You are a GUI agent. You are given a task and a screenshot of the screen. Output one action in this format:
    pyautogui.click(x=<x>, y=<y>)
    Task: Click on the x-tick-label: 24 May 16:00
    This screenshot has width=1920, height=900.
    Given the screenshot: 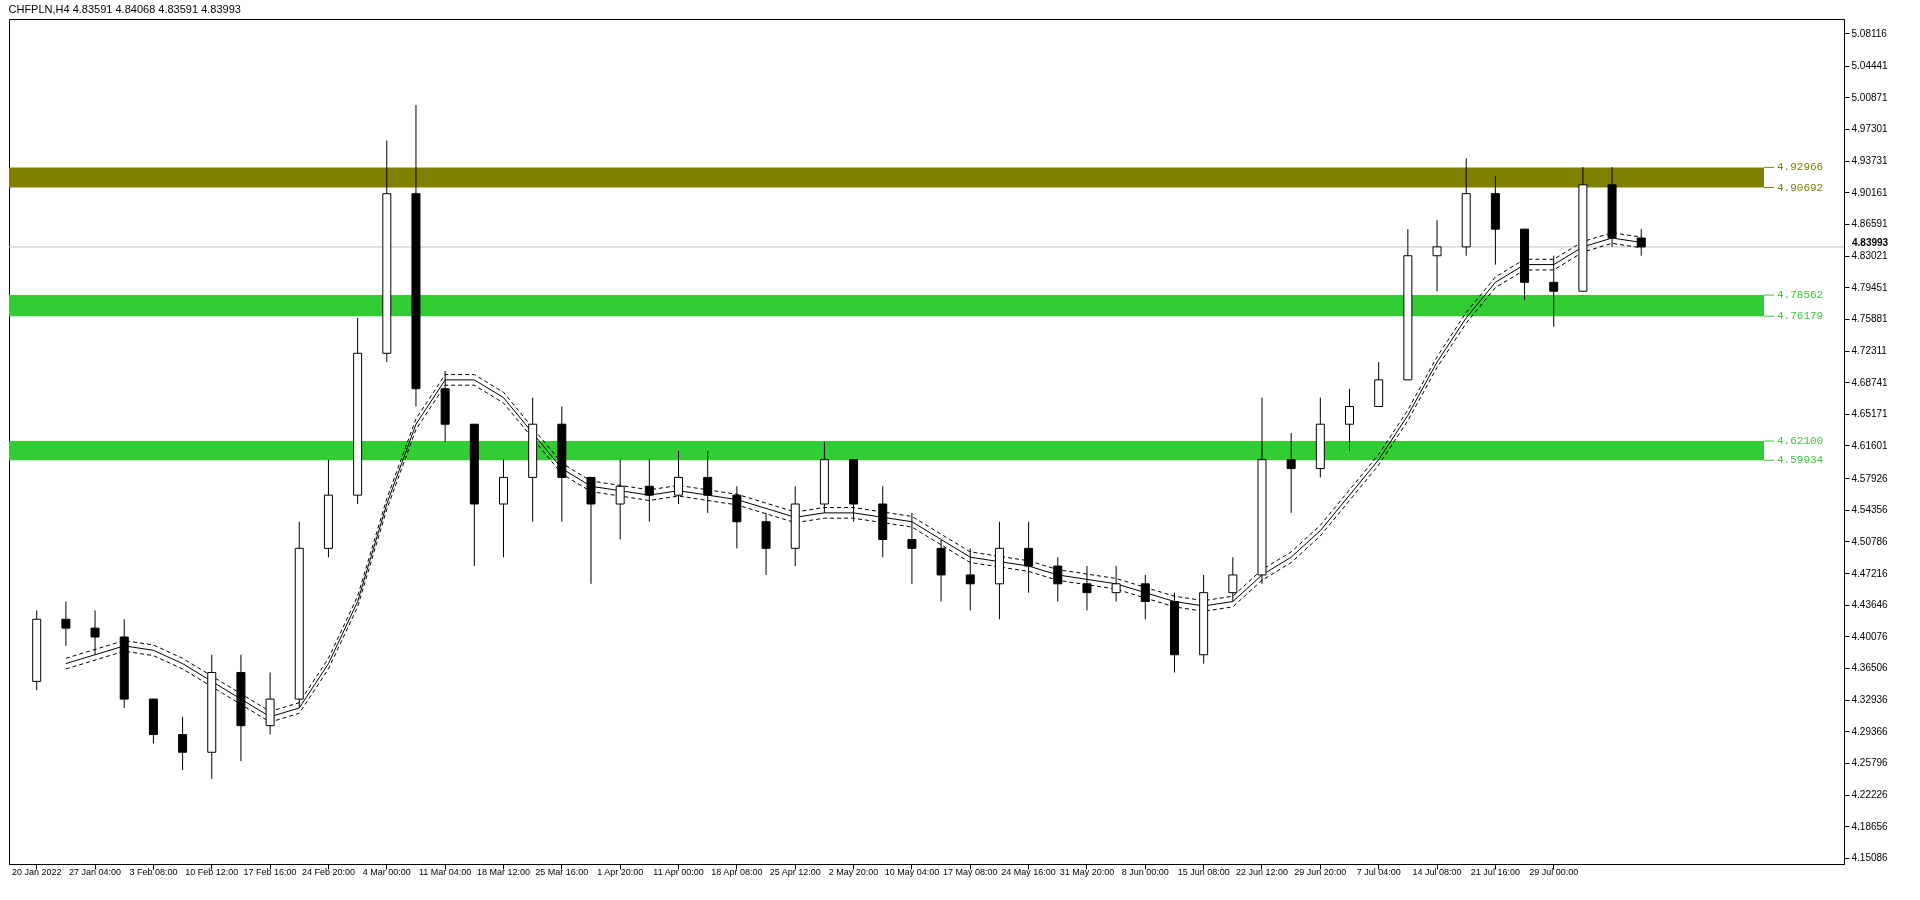 What is the action you would take?
    pyautogui.click(x=1028, y=871)
    